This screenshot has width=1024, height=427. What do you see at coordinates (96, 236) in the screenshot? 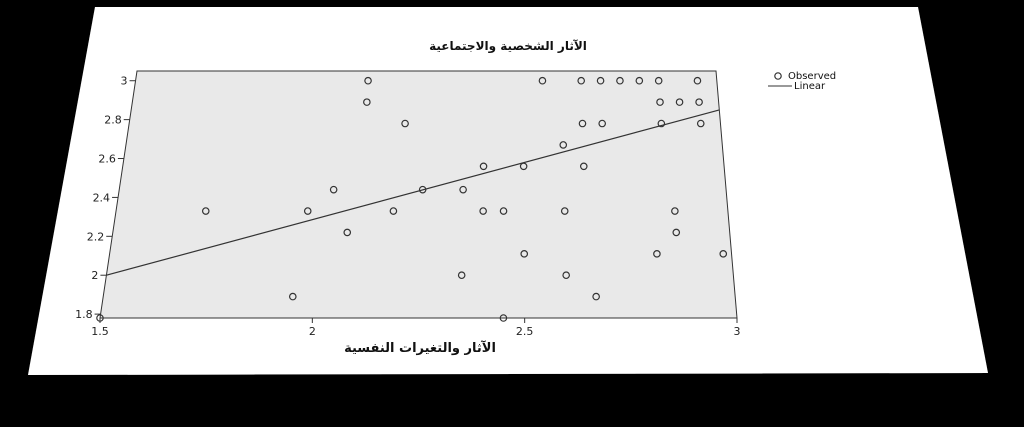
I see `y-tick-label: 2.2` at bounding box center [96, 236].